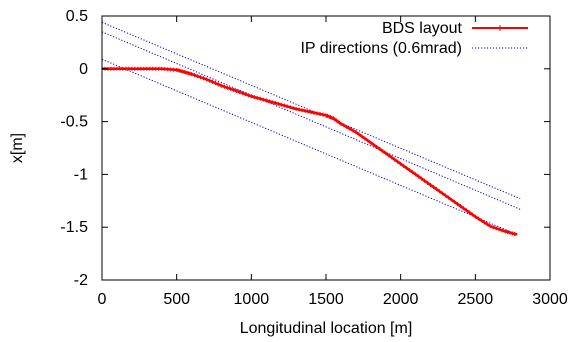 The width and height of the screenshot is (583, 342). I want to click on y-tick-label: -0.5, so click(74, 122).